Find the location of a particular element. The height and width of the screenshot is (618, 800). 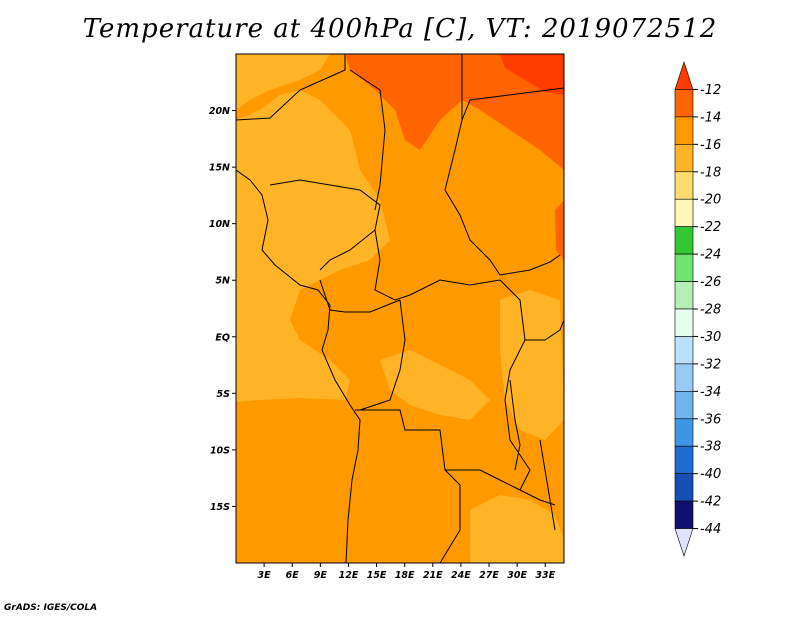

longitude-axis: 3E 6E 9E 12E 15E 18E 21E 24E 27E 30E 33E is located at coordinates (407, 572).